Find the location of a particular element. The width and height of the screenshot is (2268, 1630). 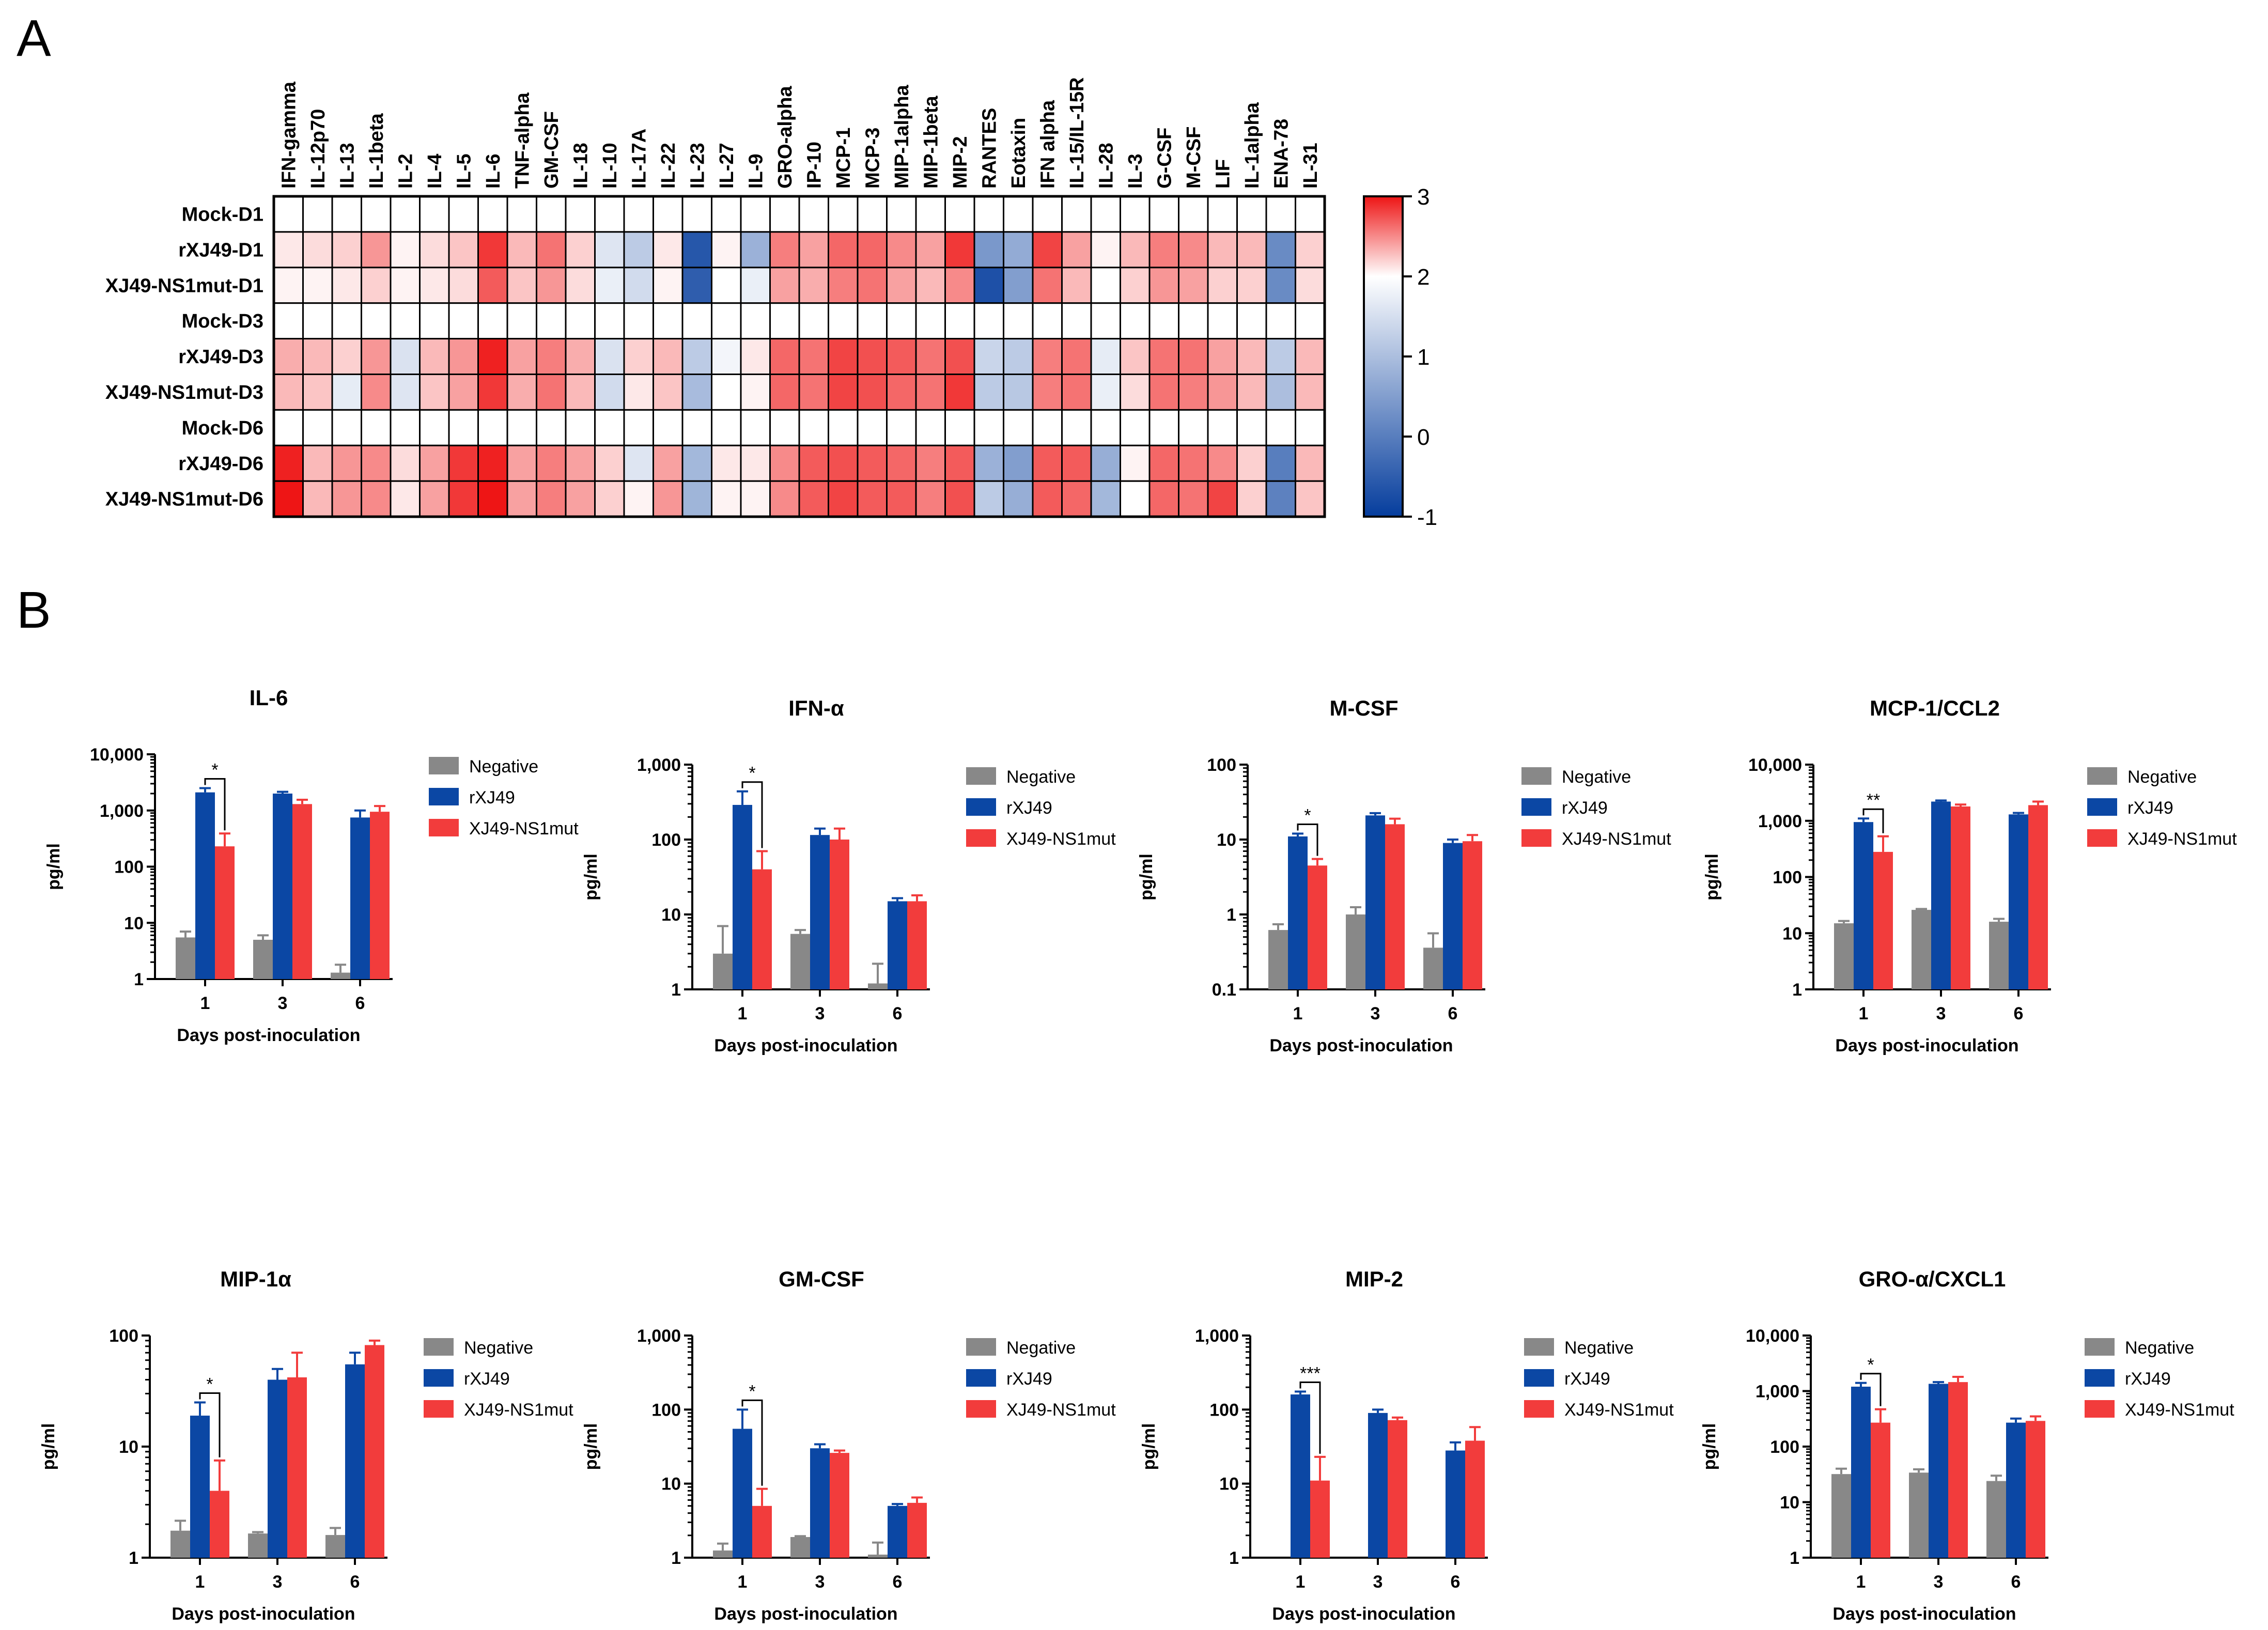

legend-swatch-negative is located at coordinates (2100, 1347).